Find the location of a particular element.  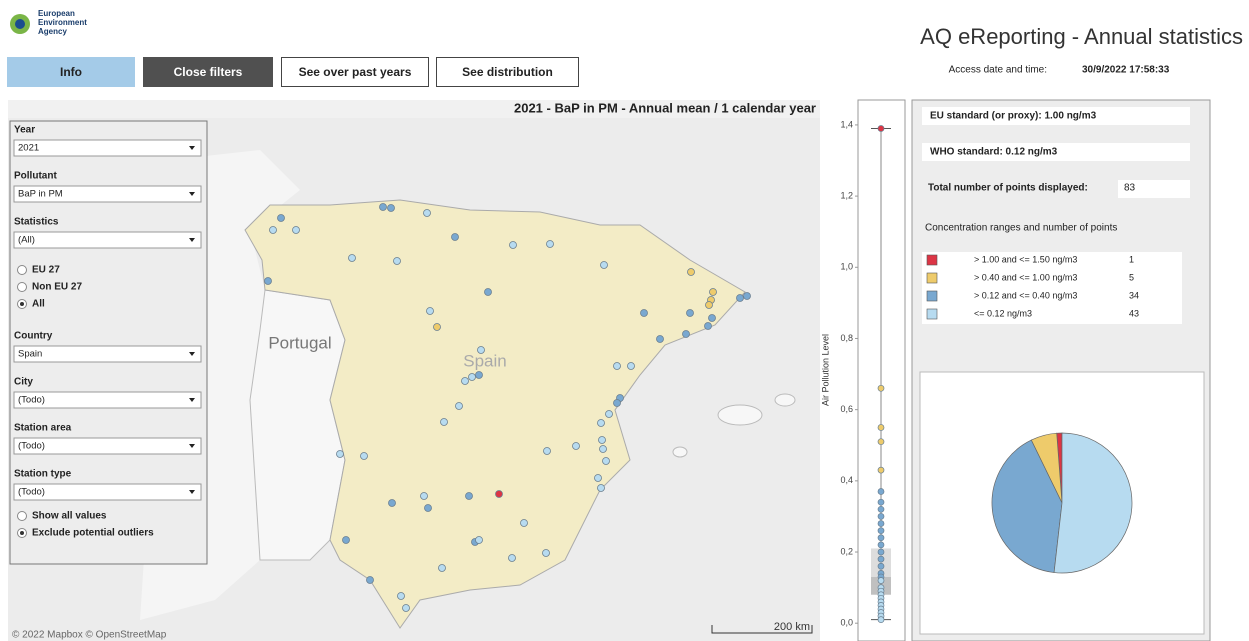

legend-label: > 0.40 and <= 1.00 ng/m3 is located at coordinates (1025, 277).